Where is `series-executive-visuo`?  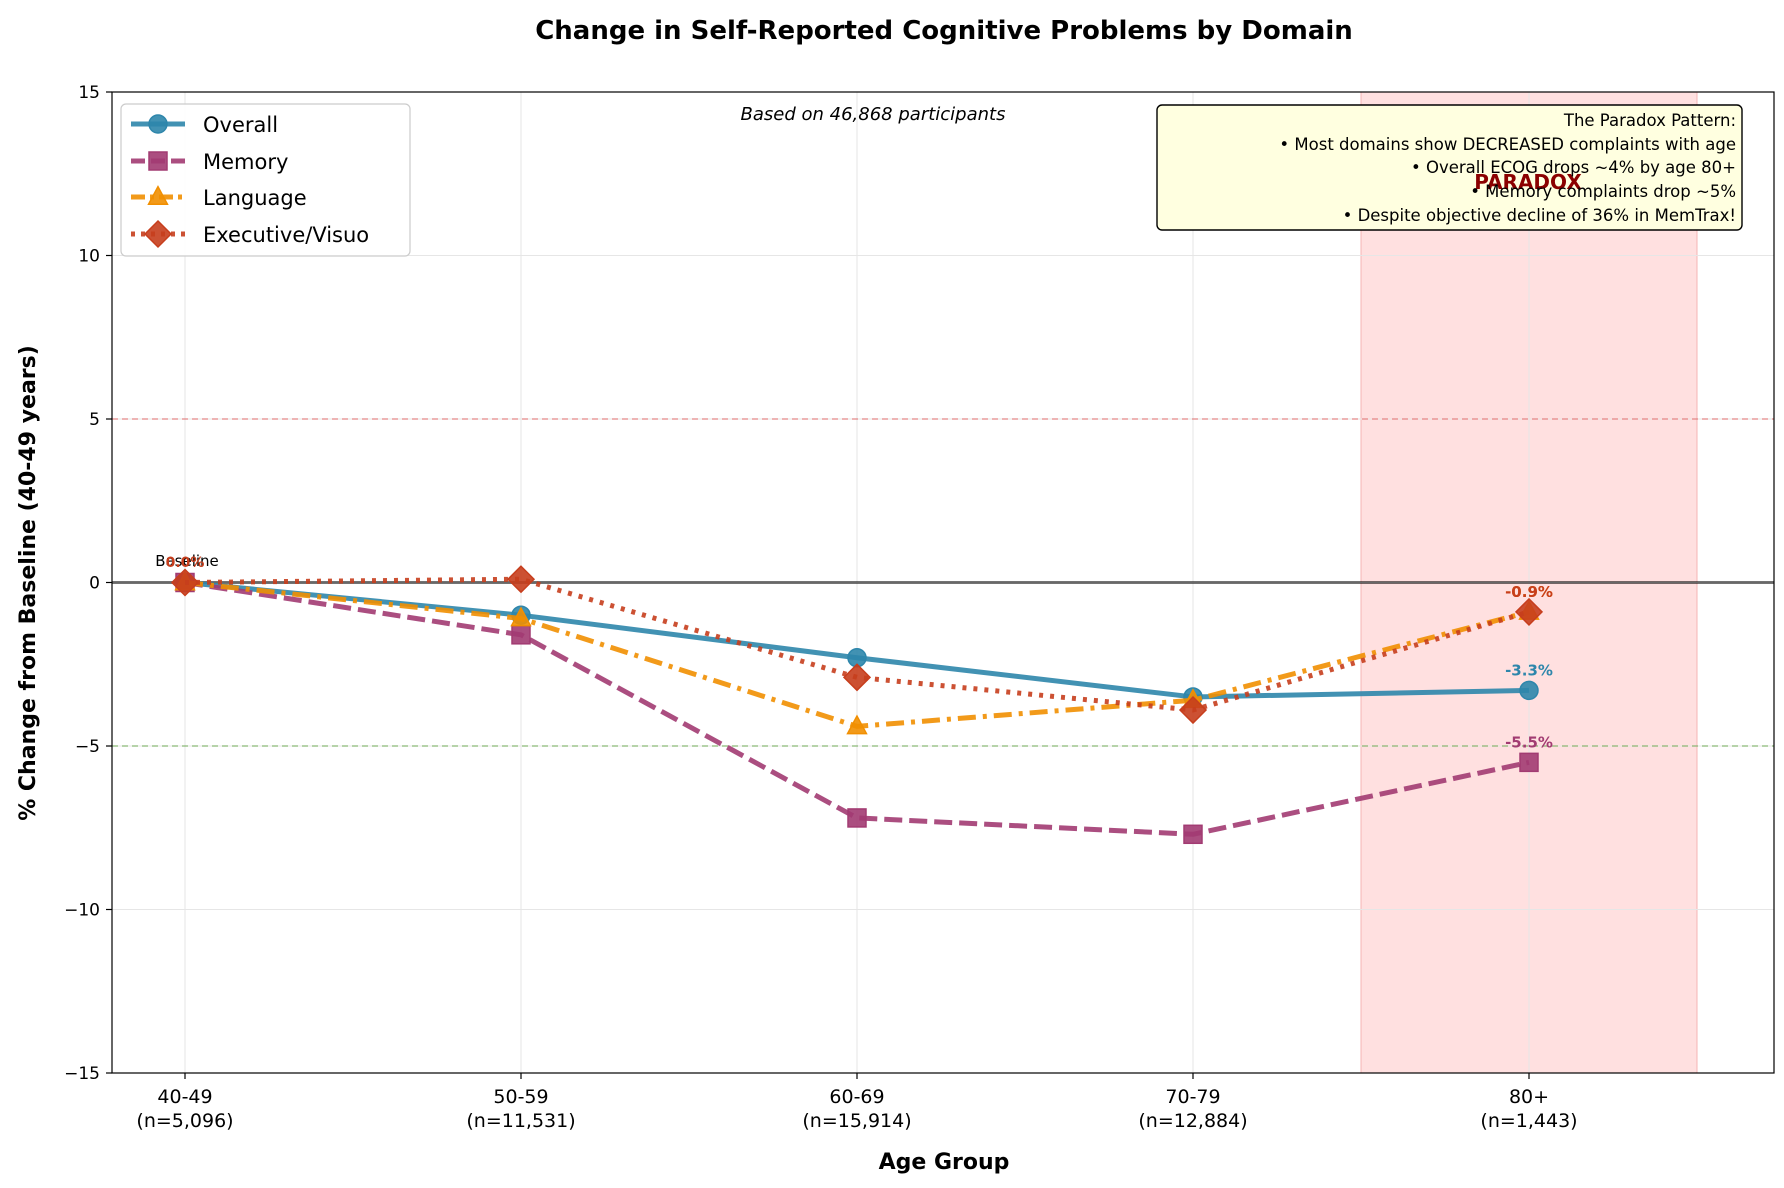 series-executive-visuo is located at coordinates (857, 645).